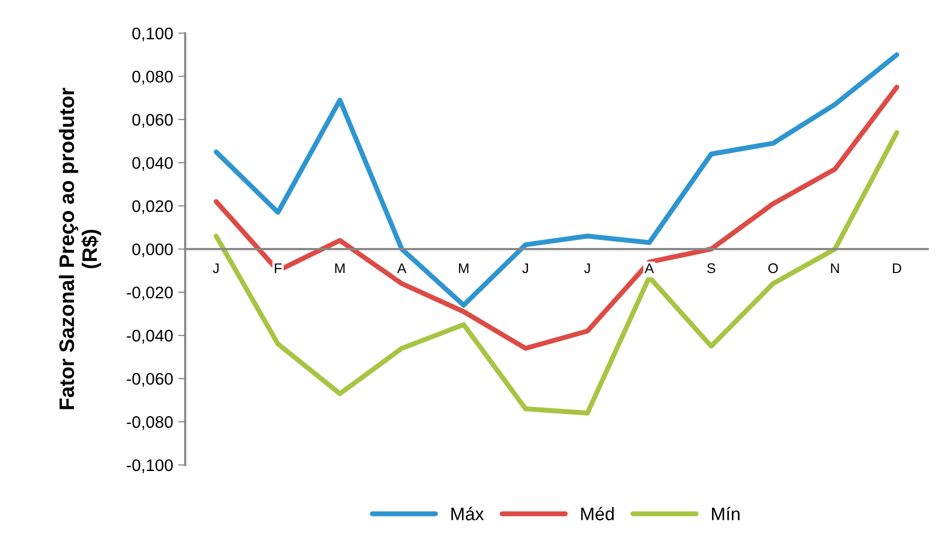 The image size is (940, 535). Describe the element at coordinates (773, 268) in the screenshot. I see `x-tick-label: O` at that location.